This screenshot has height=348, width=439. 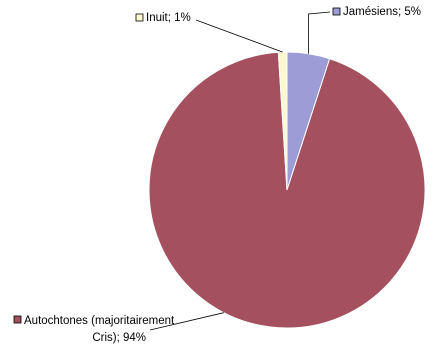 I want to click on leader-line-autochtones, so click(x=186, y=321).